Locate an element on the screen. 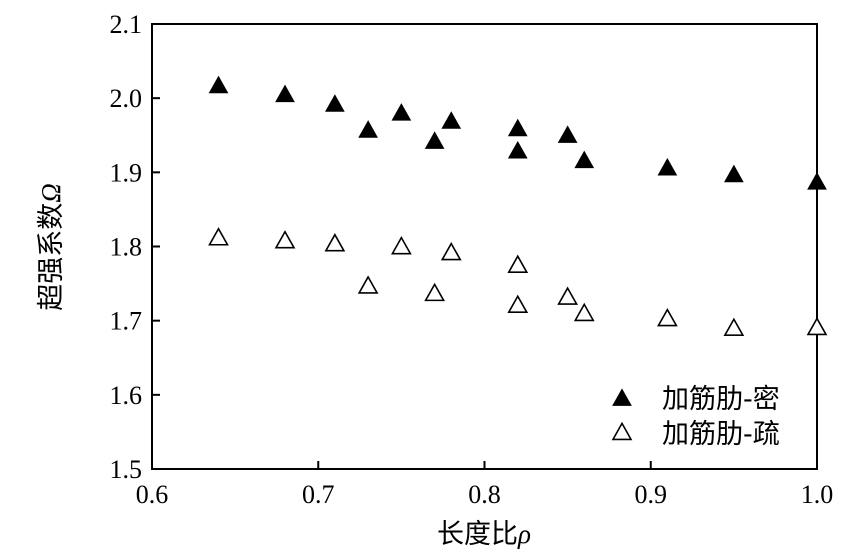  x-tick-label: 1.0 is located at coordinates (817, 494).